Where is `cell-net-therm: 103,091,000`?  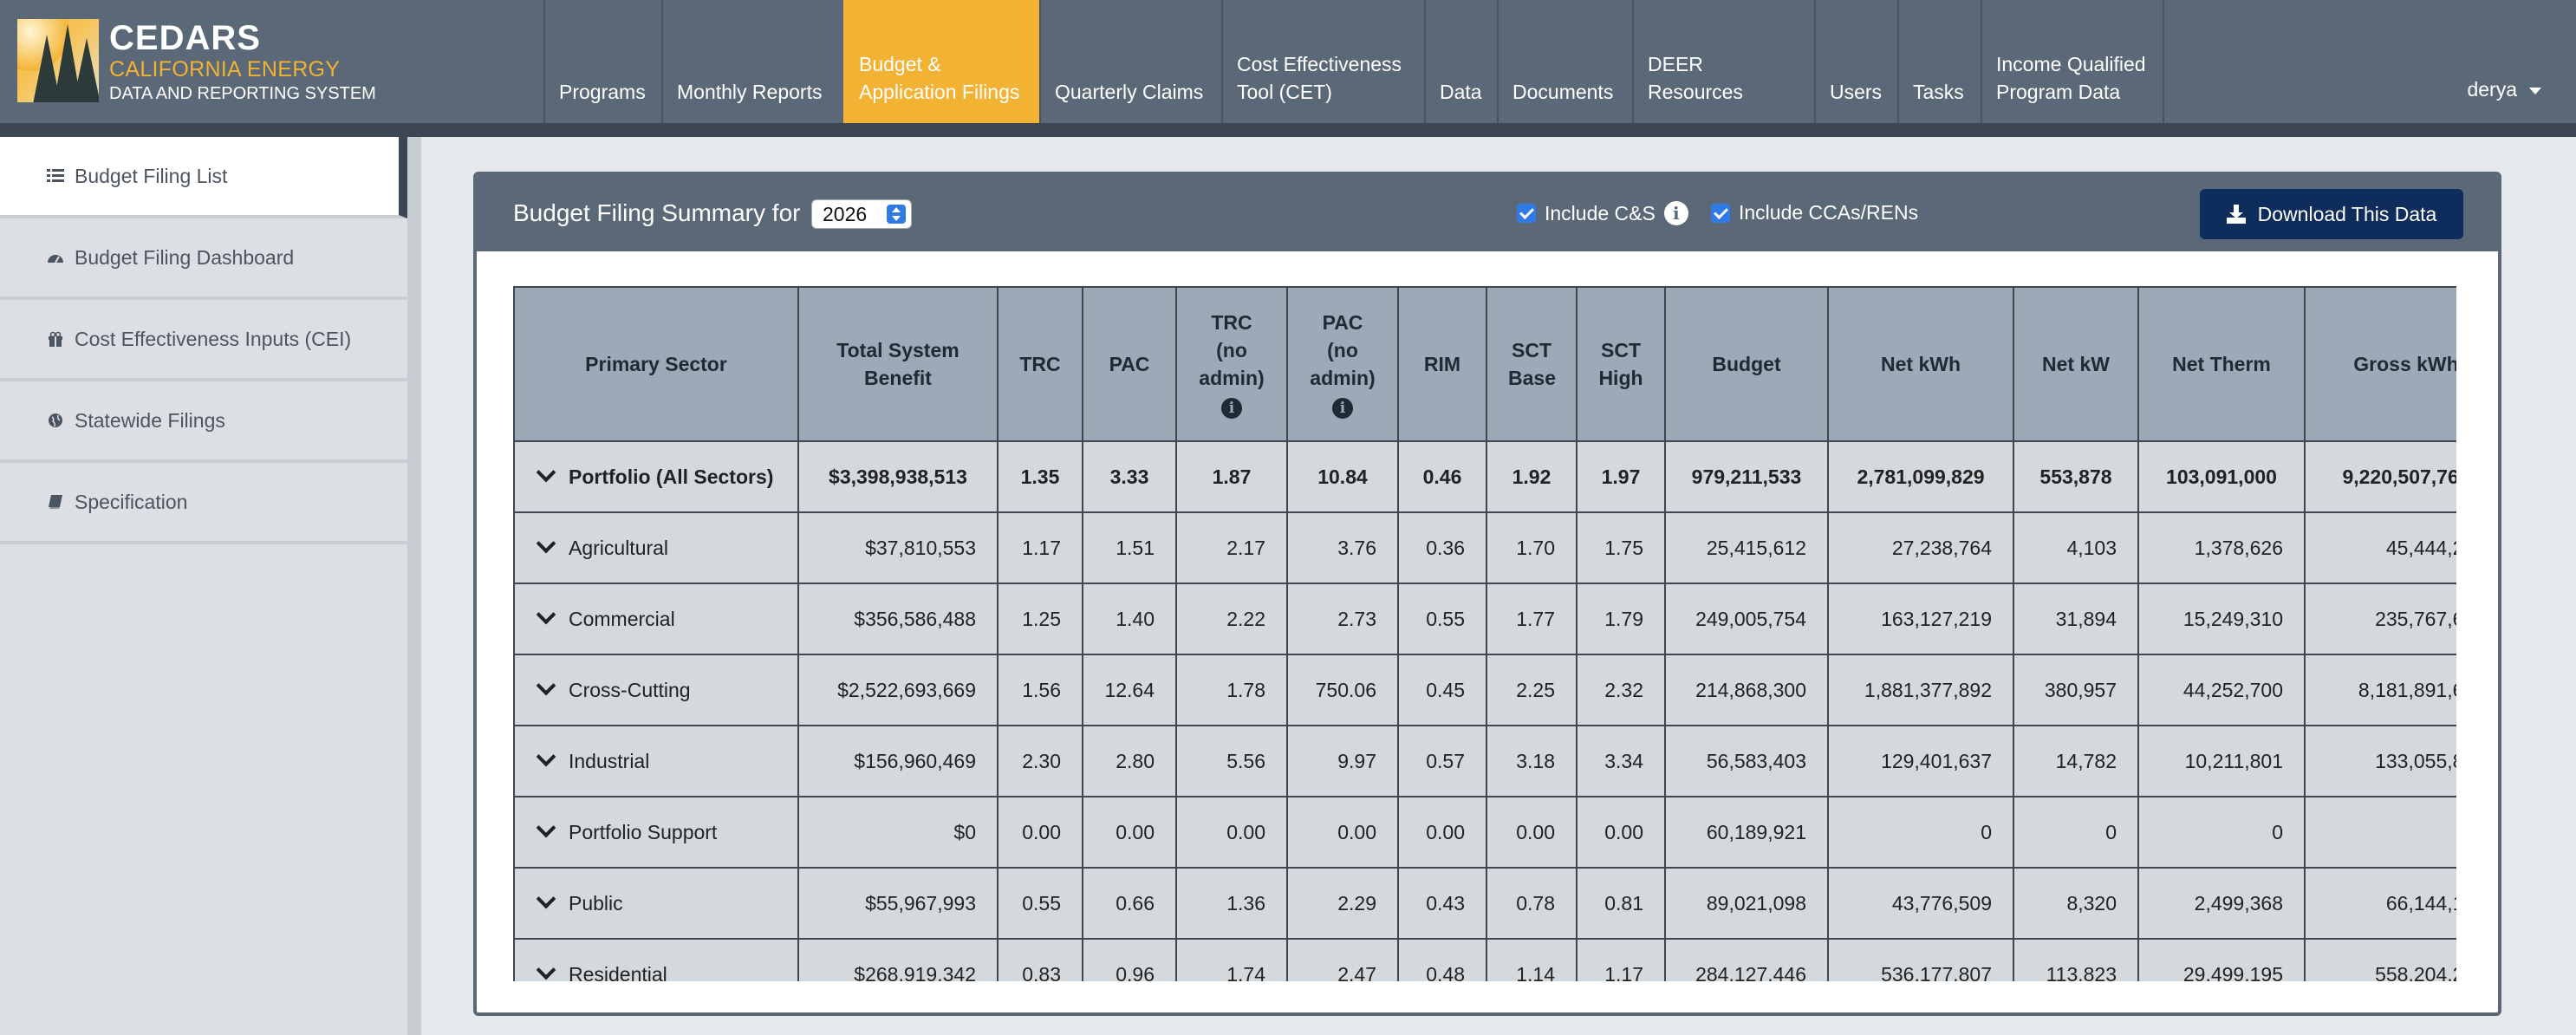 cell-net-therm: 103,091,000 is located at coordinates (2221, 476).